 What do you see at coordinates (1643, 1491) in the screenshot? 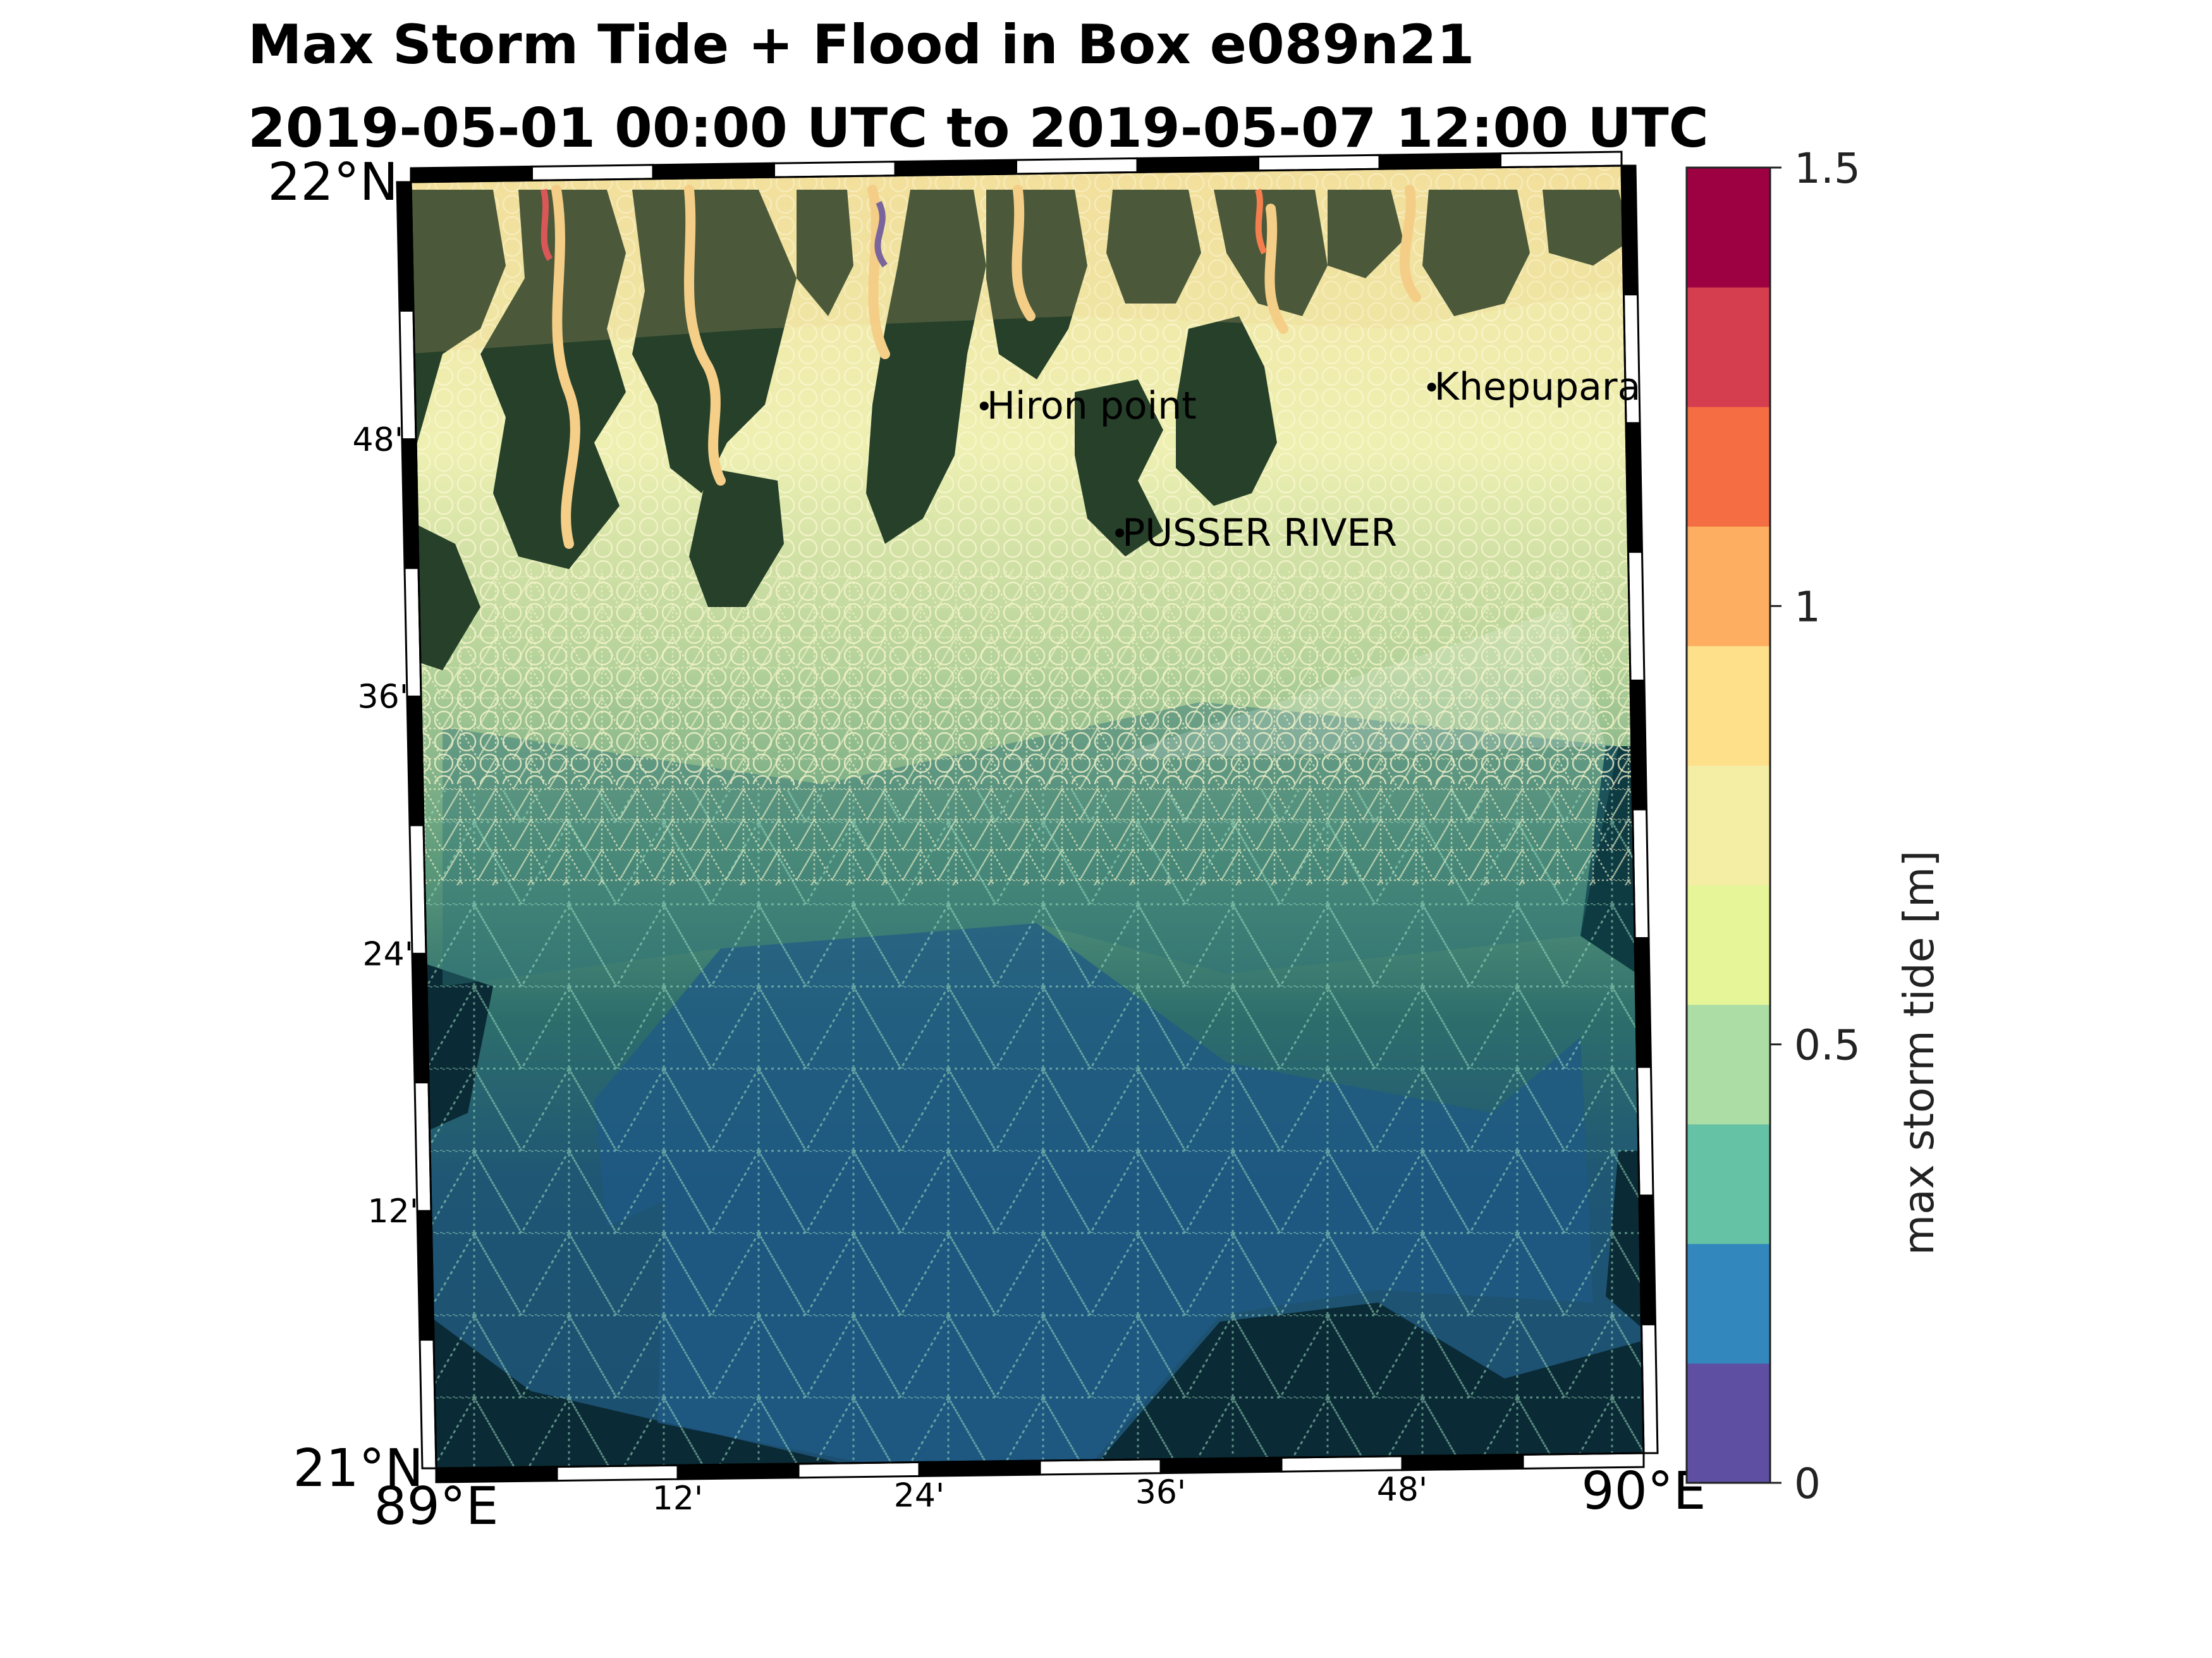
I see `lon-tick-label: 90°E` at bounding box center [1643, 1491].